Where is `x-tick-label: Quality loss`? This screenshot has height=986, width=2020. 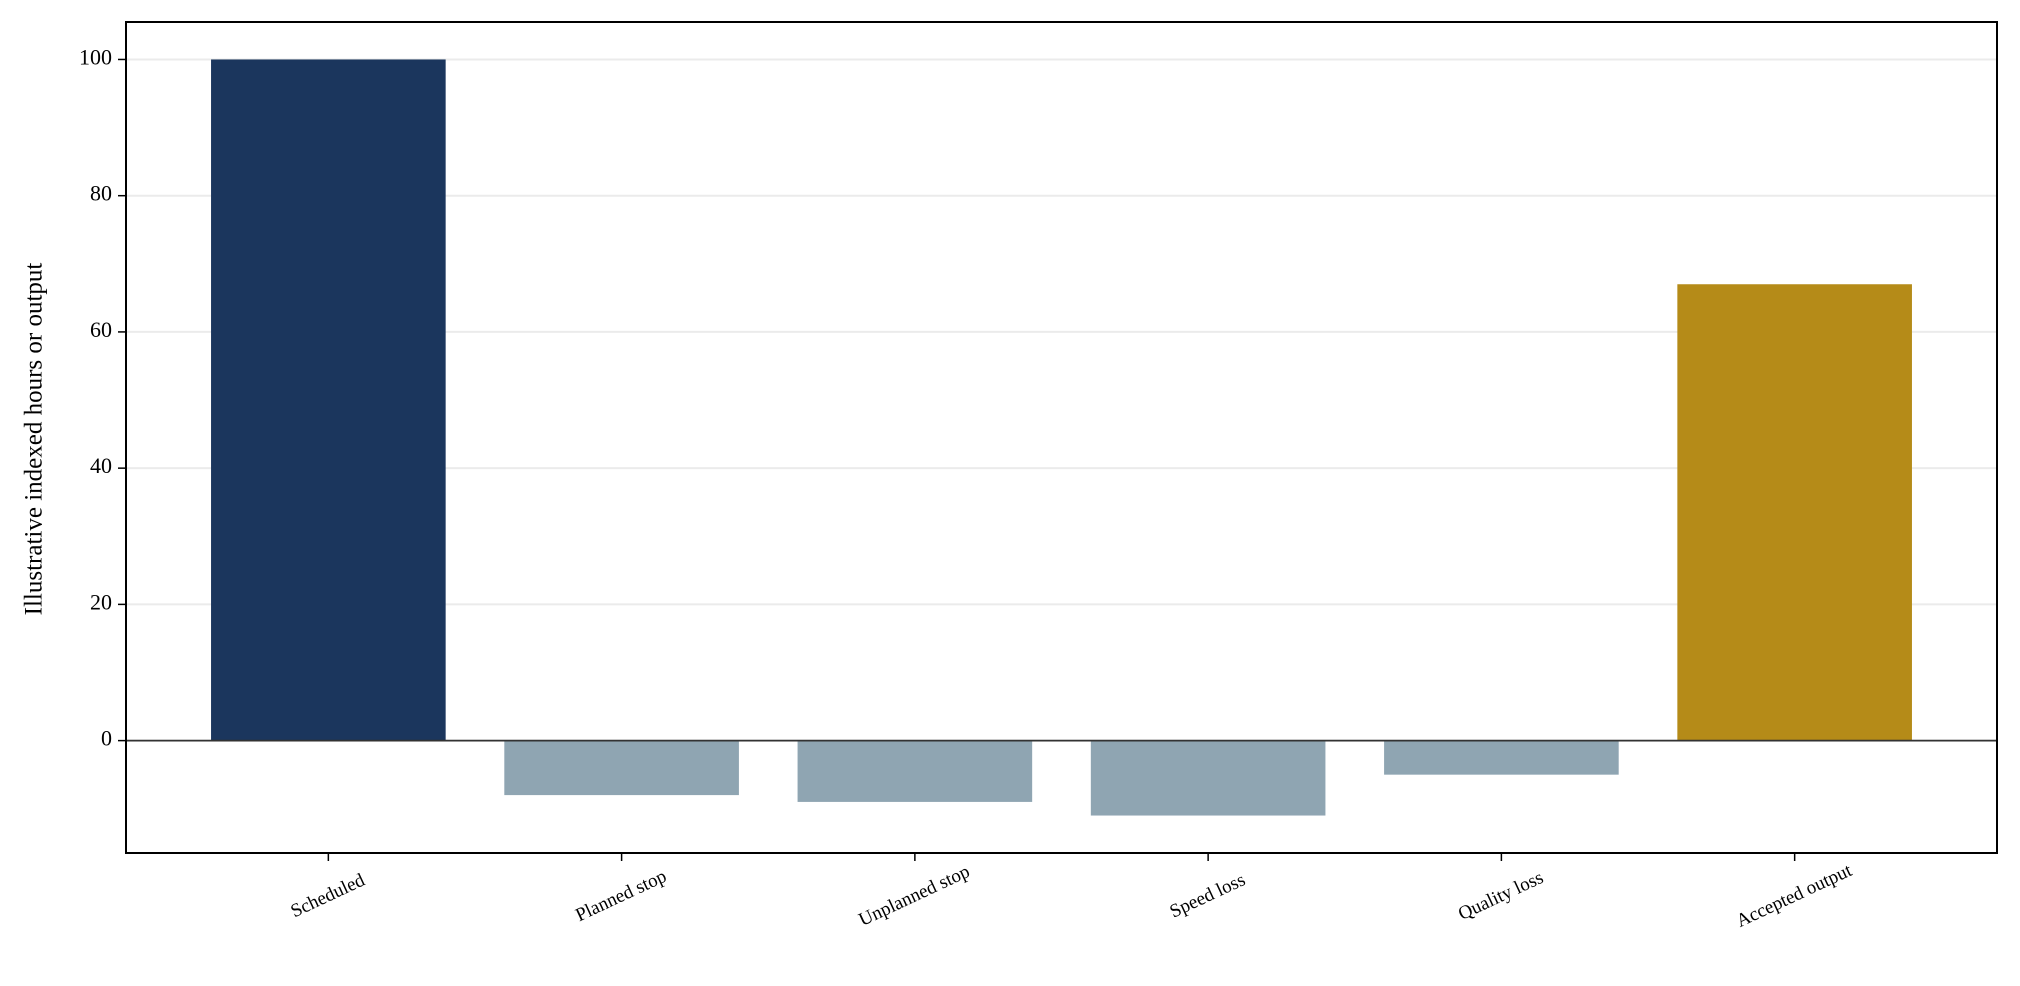
x-tick-label: Quality loss is located at coordinates (1501, 896).